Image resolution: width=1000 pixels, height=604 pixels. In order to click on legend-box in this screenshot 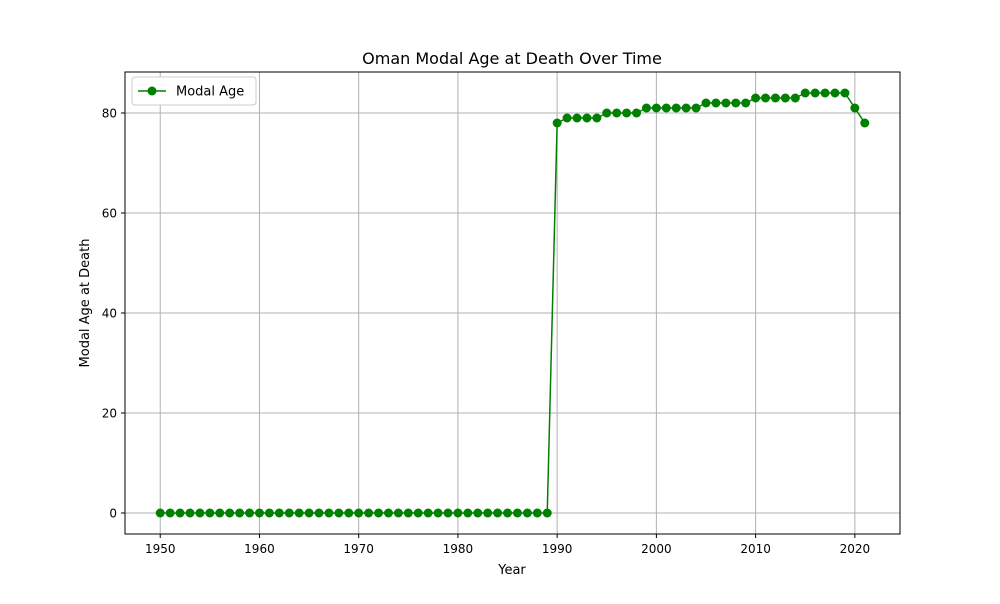, I will do `click(194, 91)`.